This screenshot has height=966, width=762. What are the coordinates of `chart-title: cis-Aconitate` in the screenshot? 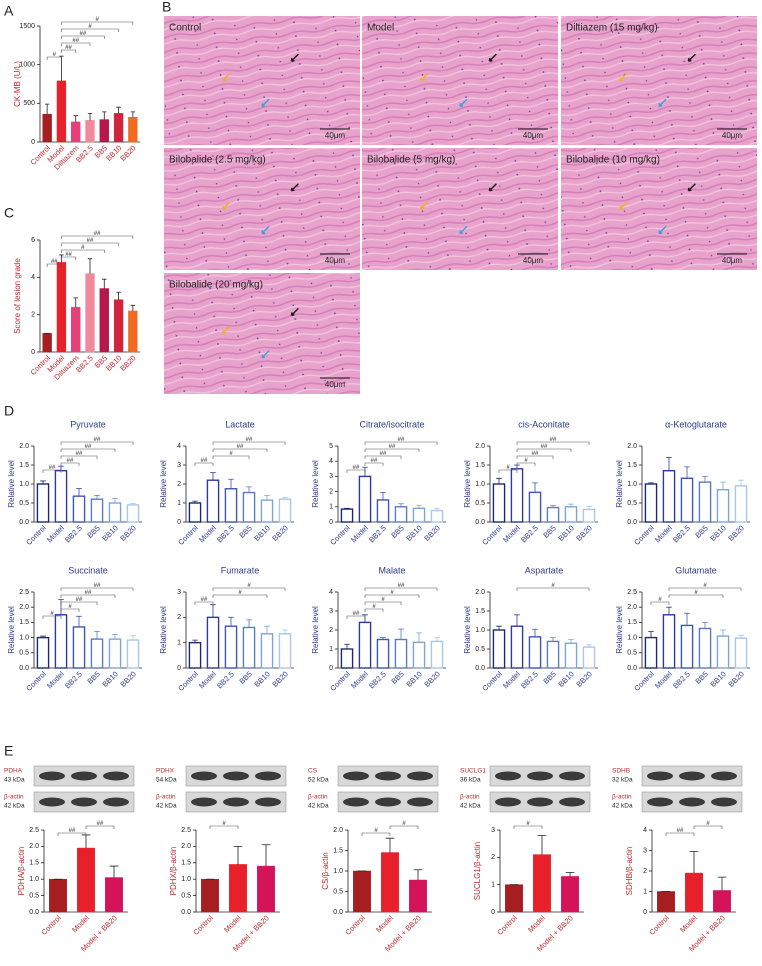 It's located at (544, 424).